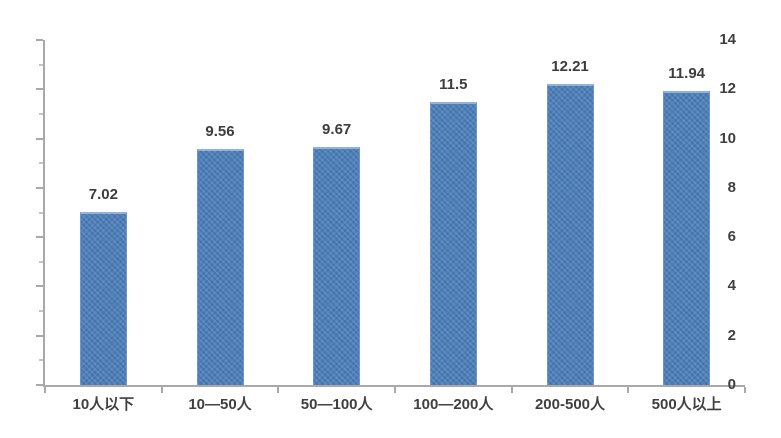  What do you see at coordinates (727, 138) in the screenshot?
I see `y-tick-label: 10` at bounding box center [727, 138].